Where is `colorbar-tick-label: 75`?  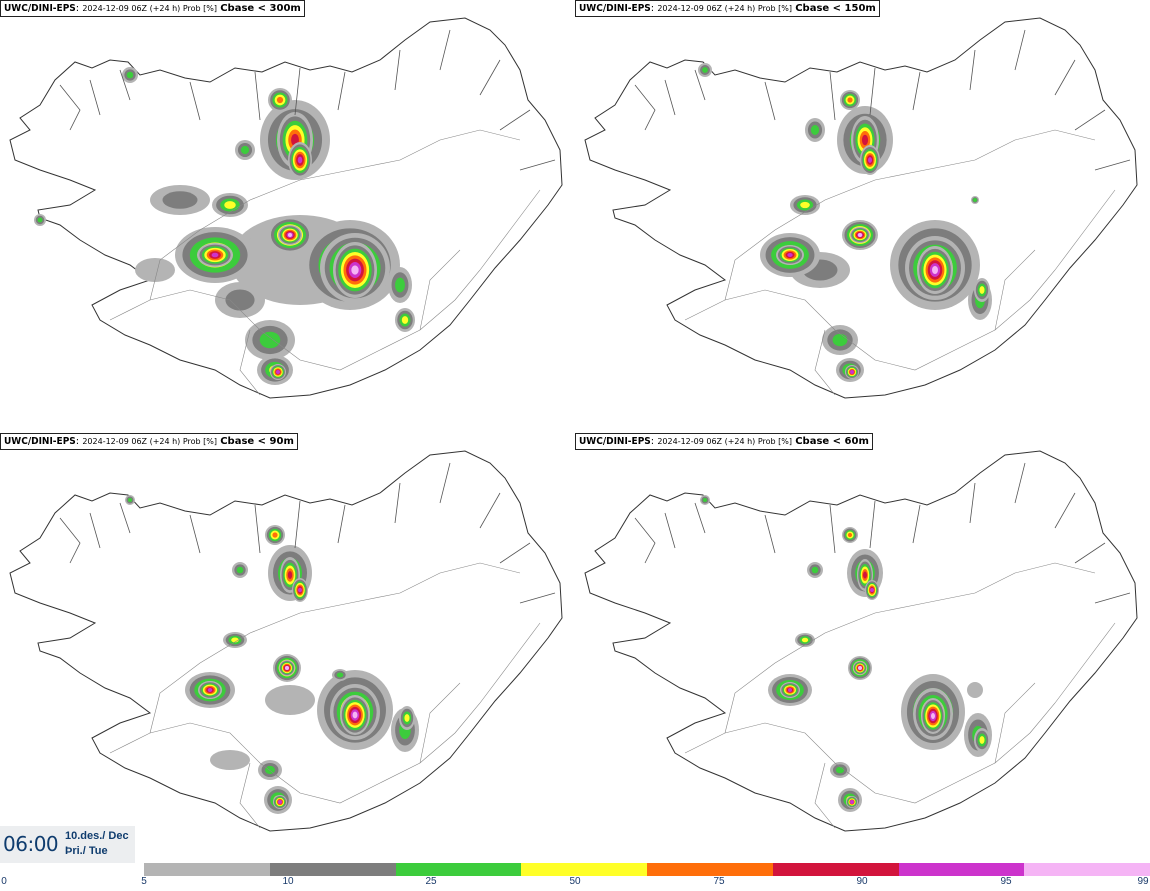 colorbar-tick-label: 75 is located at coordinates (719, 881).